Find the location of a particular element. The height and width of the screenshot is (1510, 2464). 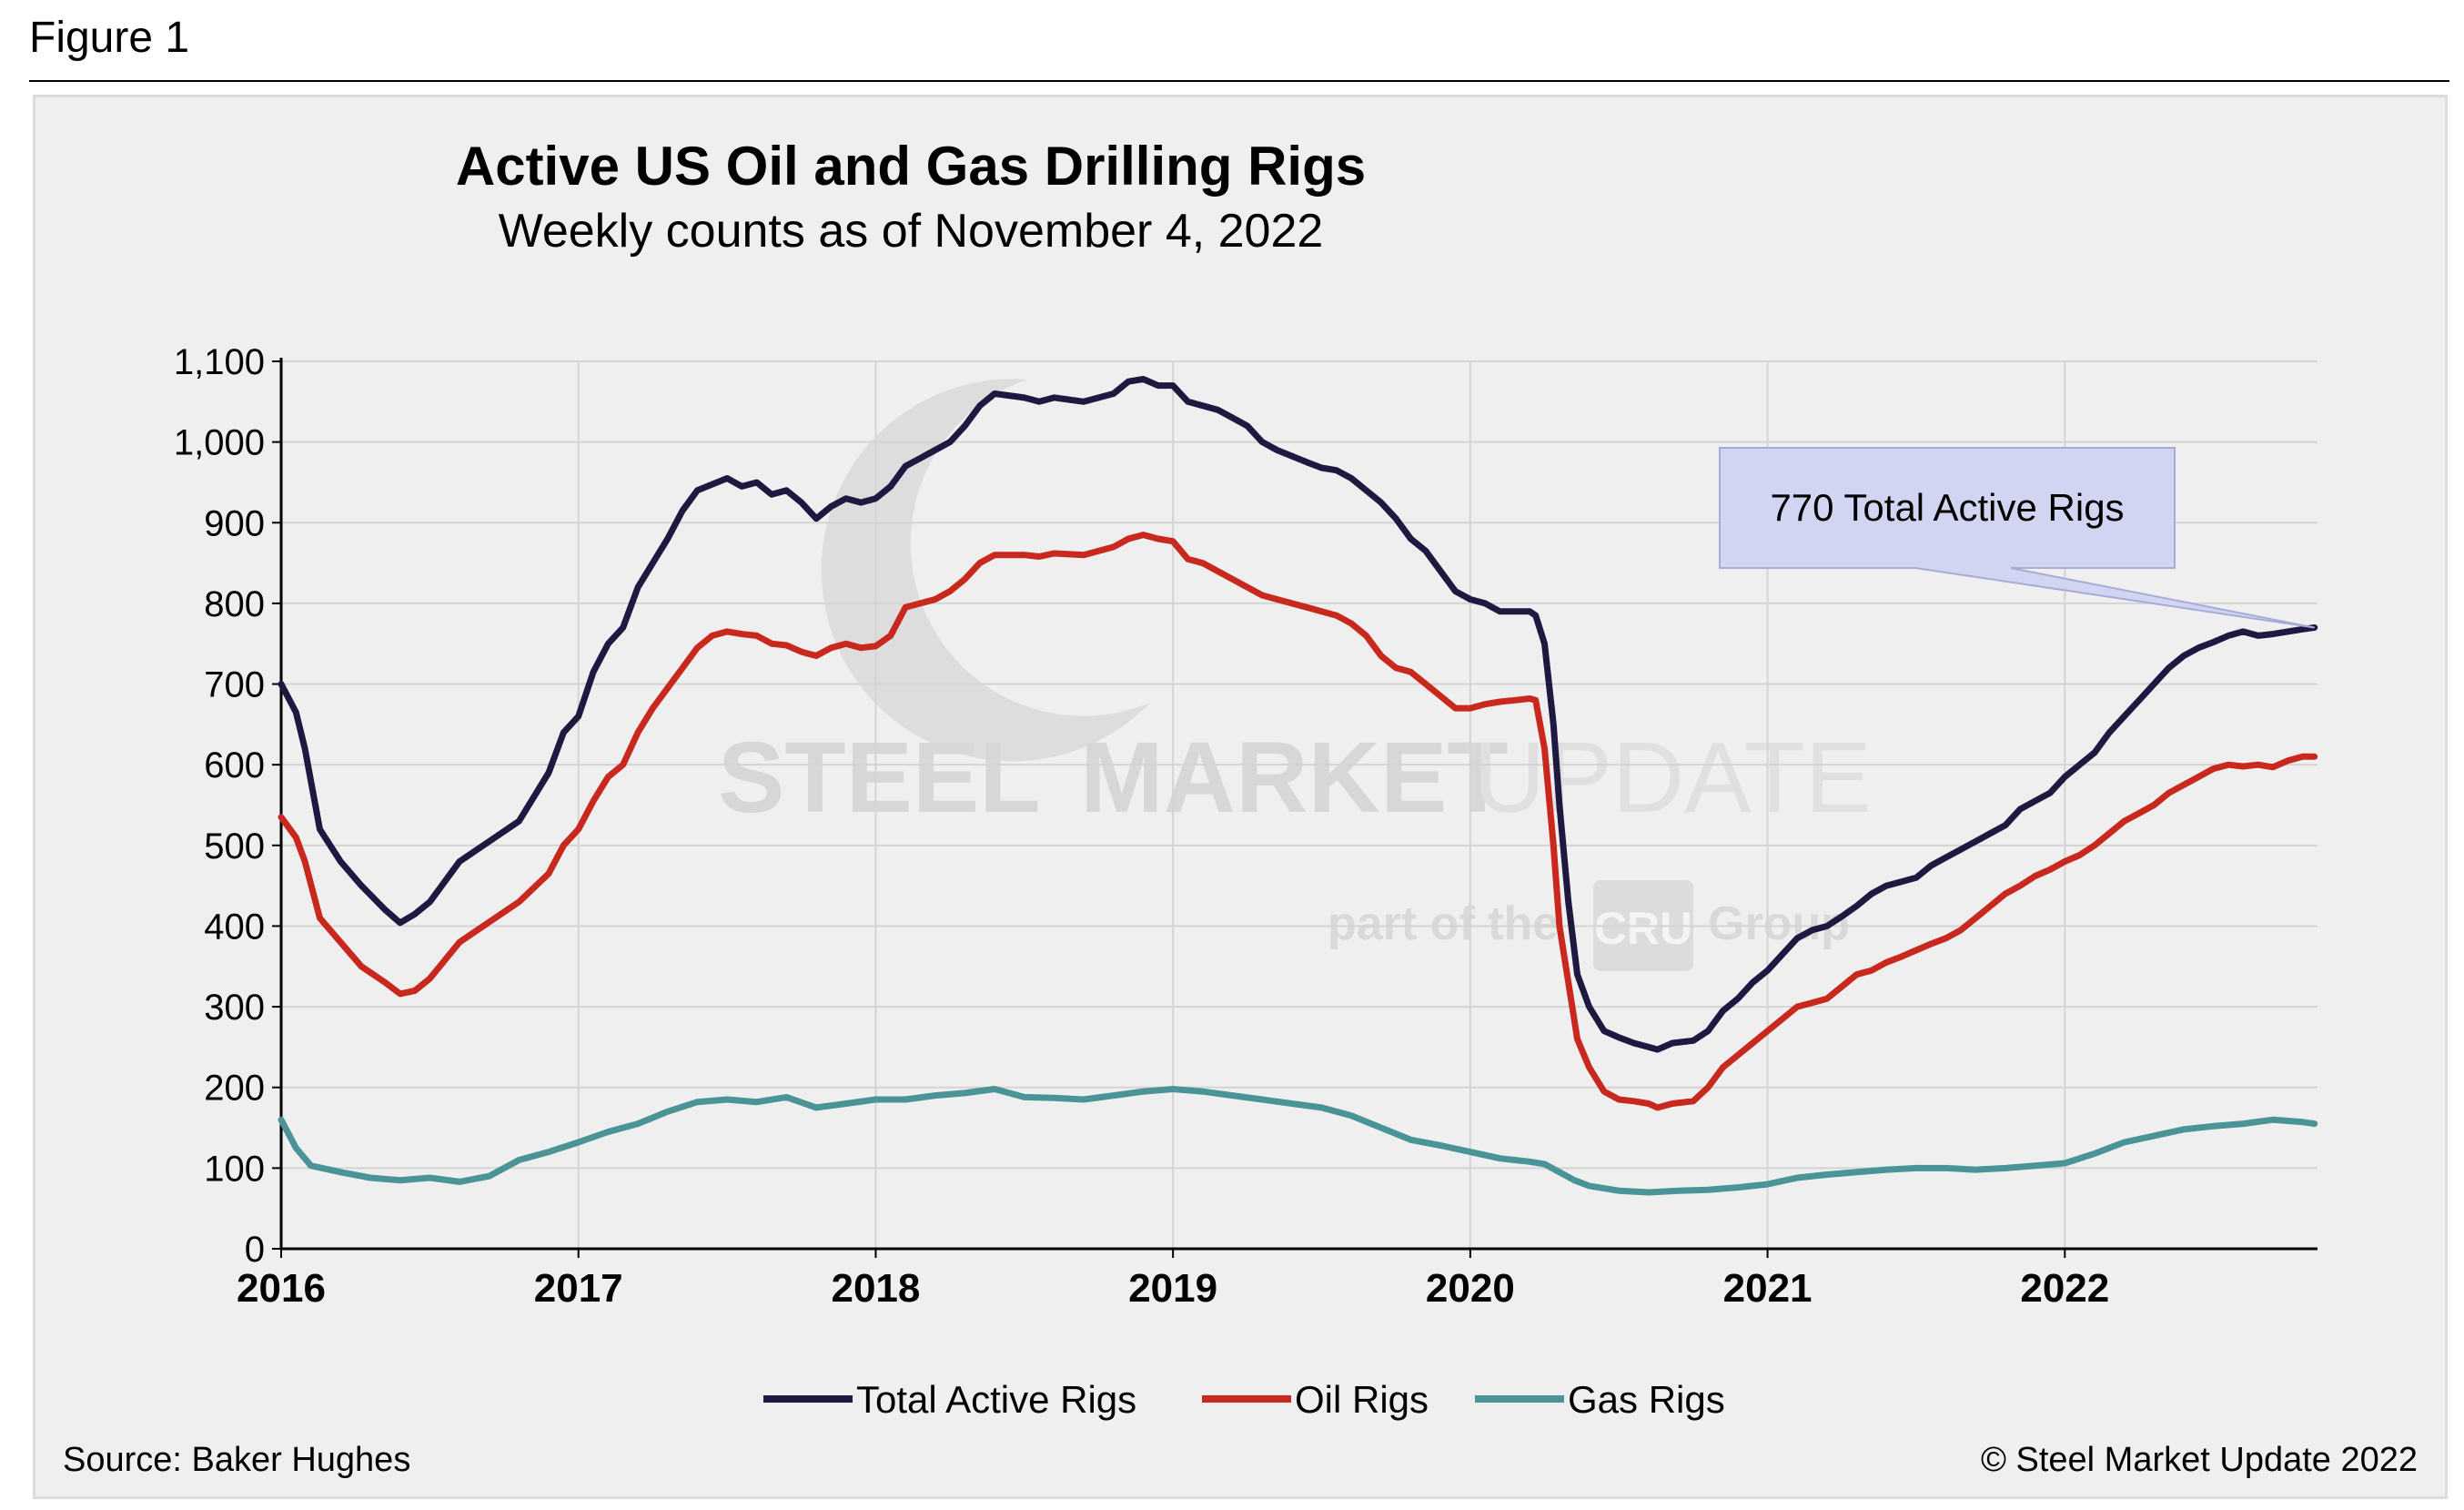

x-tick-label: 2019 is located at coordinates (1172, 1289).